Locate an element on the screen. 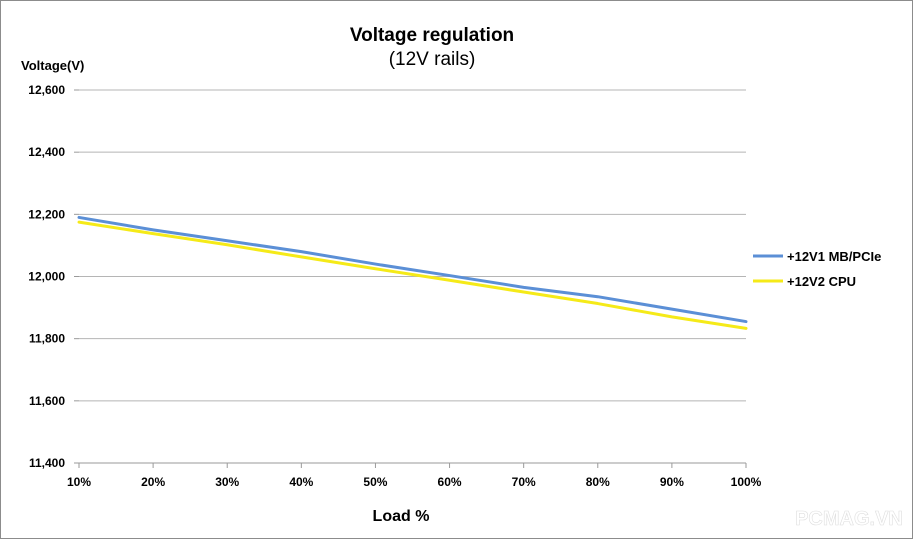 This screenshot has height=539, width=913. x-tick-labels: 10% 20% 30% 40% 50% 60% 70% 80% 90% 100% is located at coordinates (414, 482).